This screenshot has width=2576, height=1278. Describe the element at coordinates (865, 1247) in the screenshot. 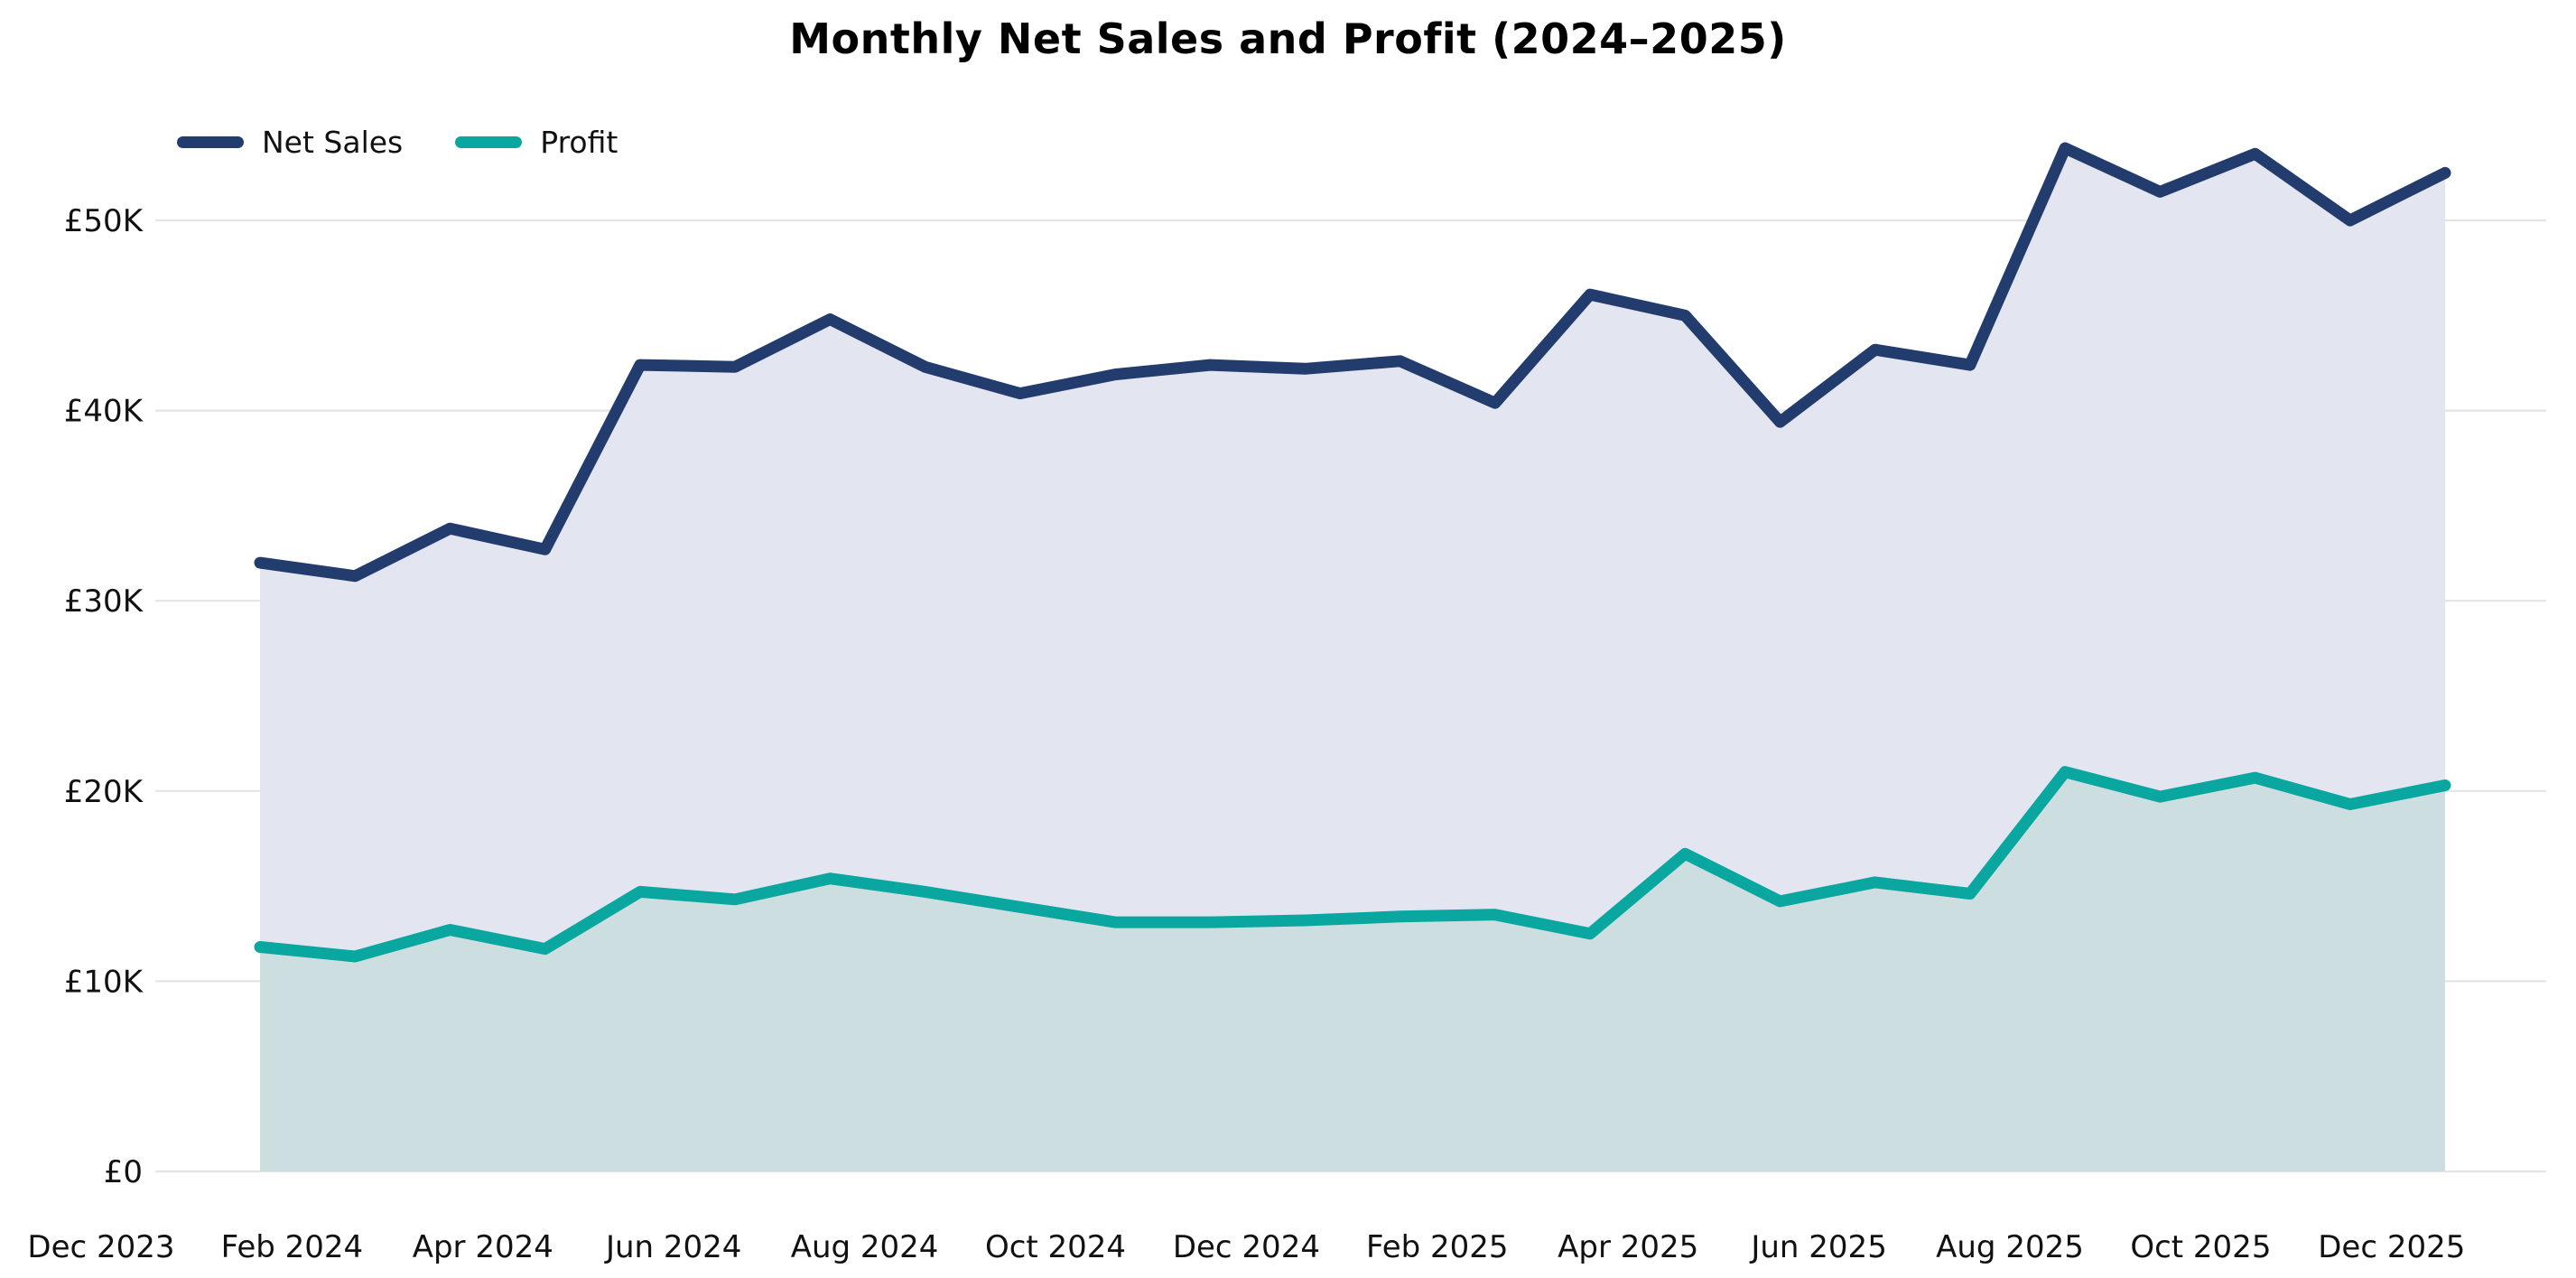

I see `x-tick-label: Aug 2024` at that location.